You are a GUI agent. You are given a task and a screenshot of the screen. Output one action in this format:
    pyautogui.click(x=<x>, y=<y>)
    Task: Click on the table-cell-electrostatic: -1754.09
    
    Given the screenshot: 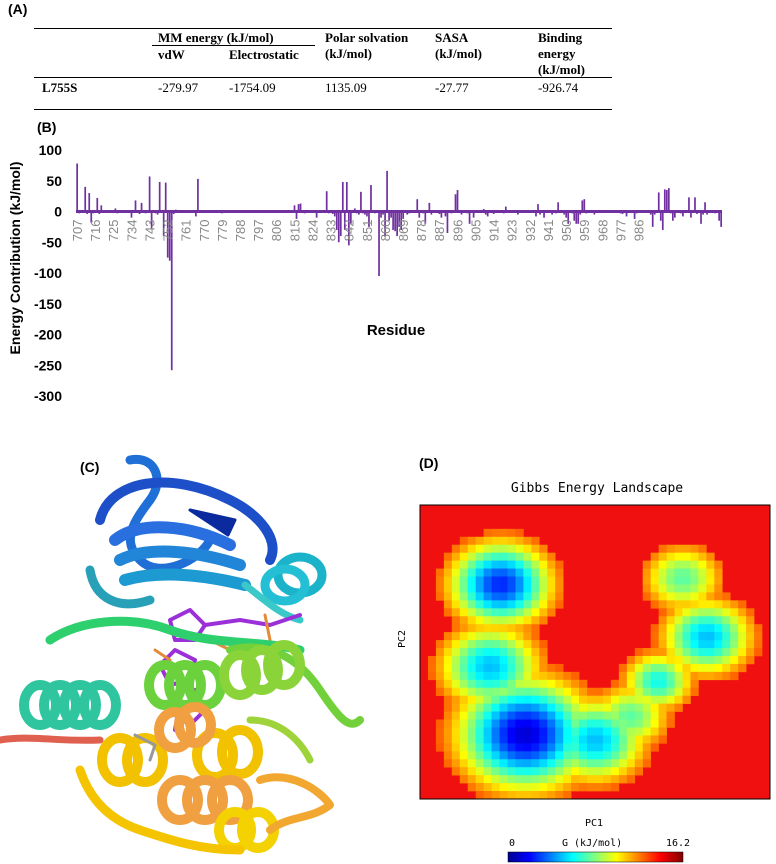 What is the action you would take?
    pyautogui.click(x=252, y=87)
    